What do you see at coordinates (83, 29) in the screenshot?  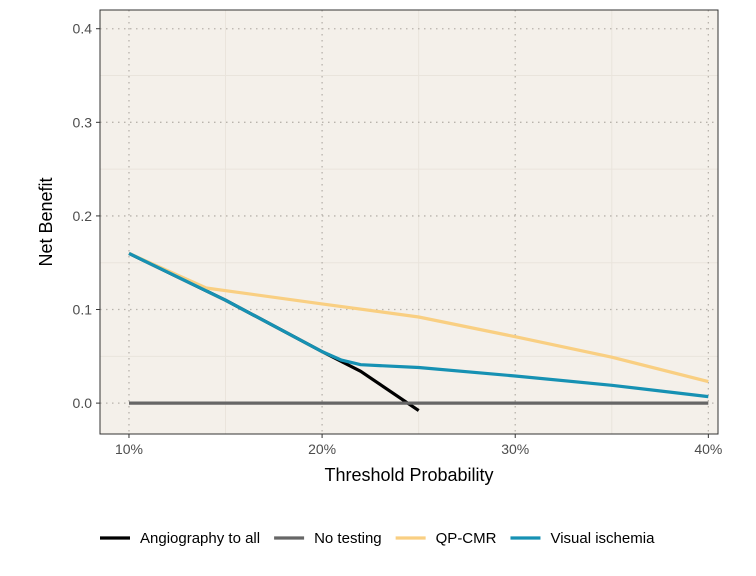 I see `y-tick-label: 0.4` at bounding box center [83, 29].